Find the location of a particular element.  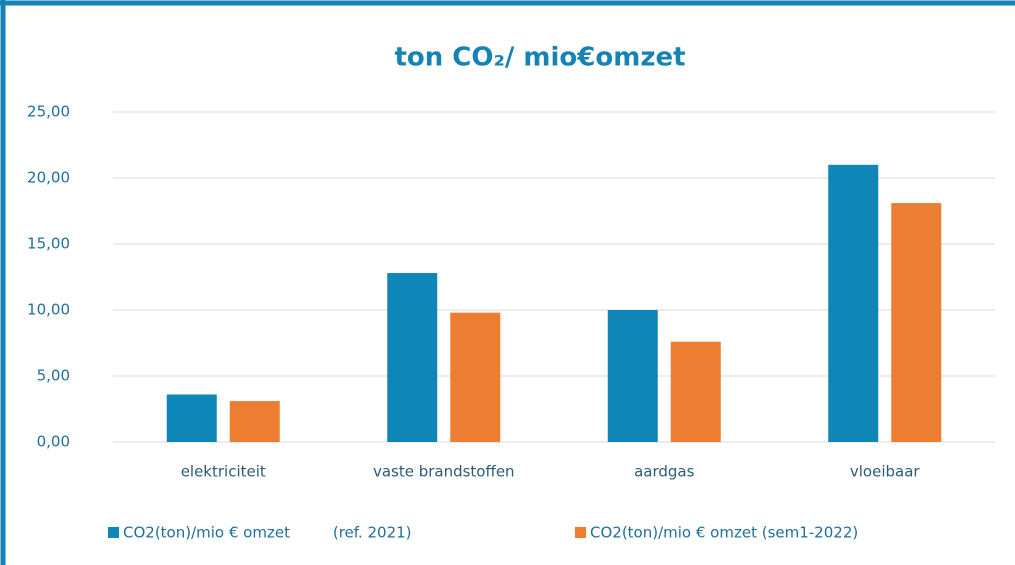

legend-label: CO2(ton)/mio € omzet (sem1-2022) is located at coordinates (724, 533).